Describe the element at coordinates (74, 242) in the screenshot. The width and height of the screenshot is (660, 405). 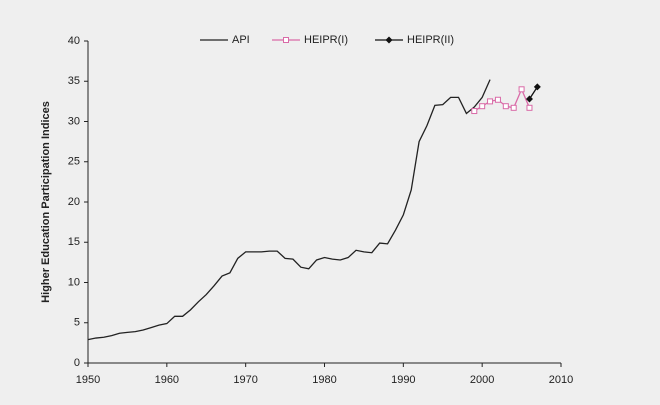
I see `y-tick-label: 15` at that location.